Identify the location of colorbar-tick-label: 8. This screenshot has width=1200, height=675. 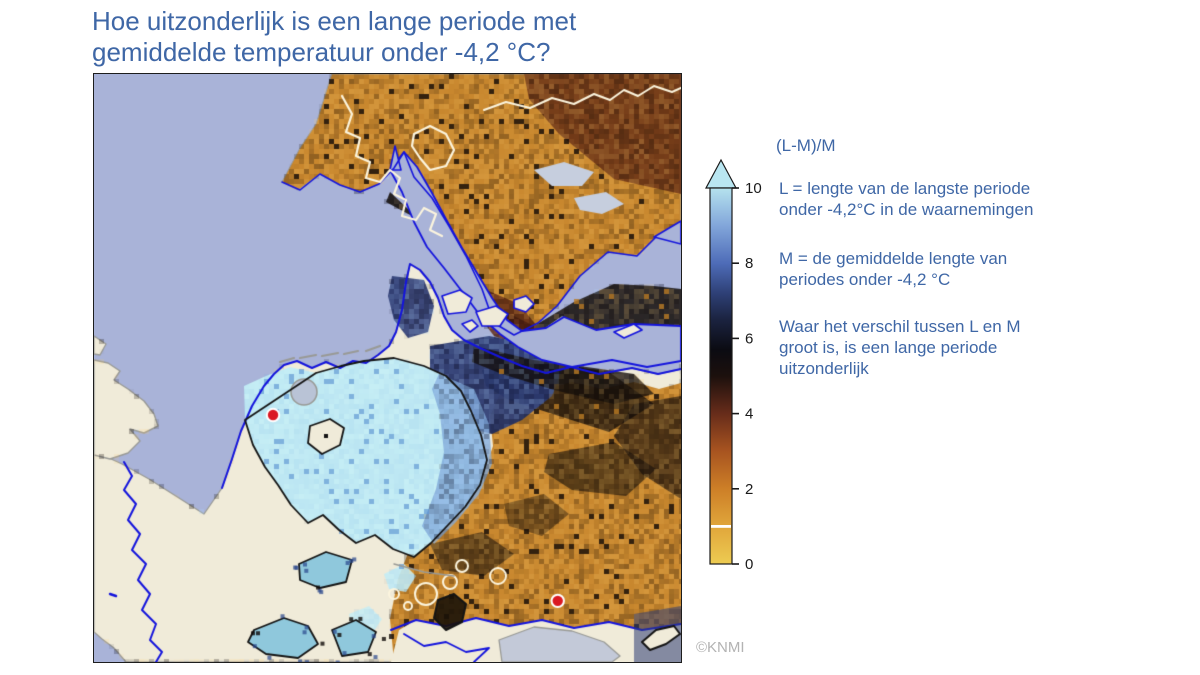
(749, 263).